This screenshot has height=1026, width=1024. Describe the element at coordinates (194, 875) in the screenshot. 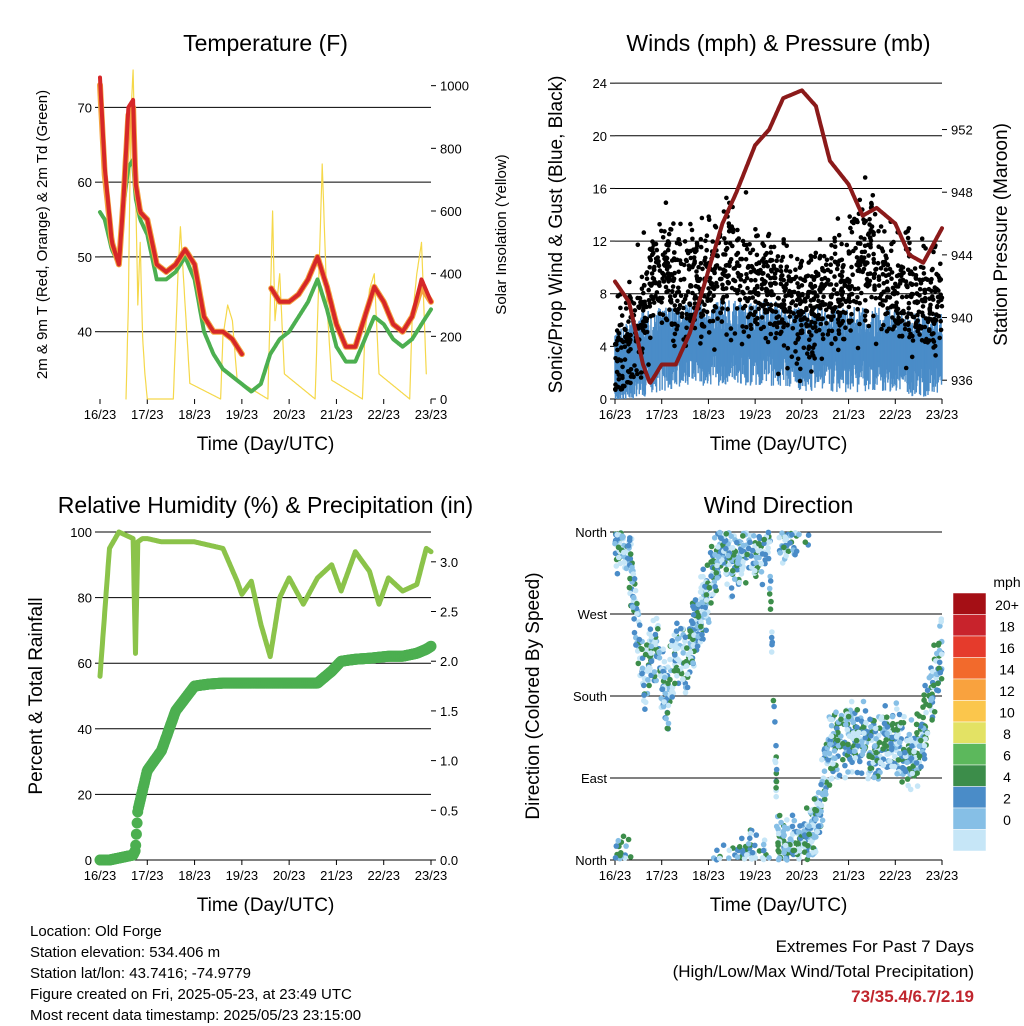

I see `humidity-xtick-label: 18/23` at that location.